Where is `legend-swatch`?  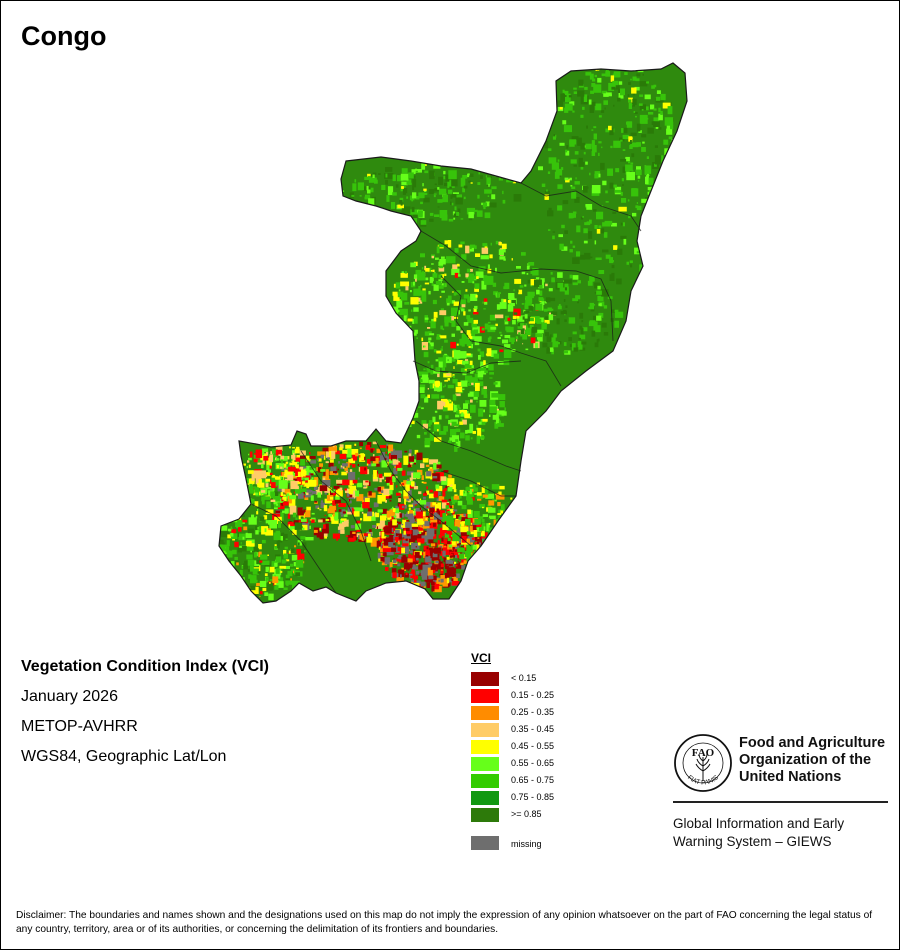
legend-swatch is located at coordinates (485, 781).